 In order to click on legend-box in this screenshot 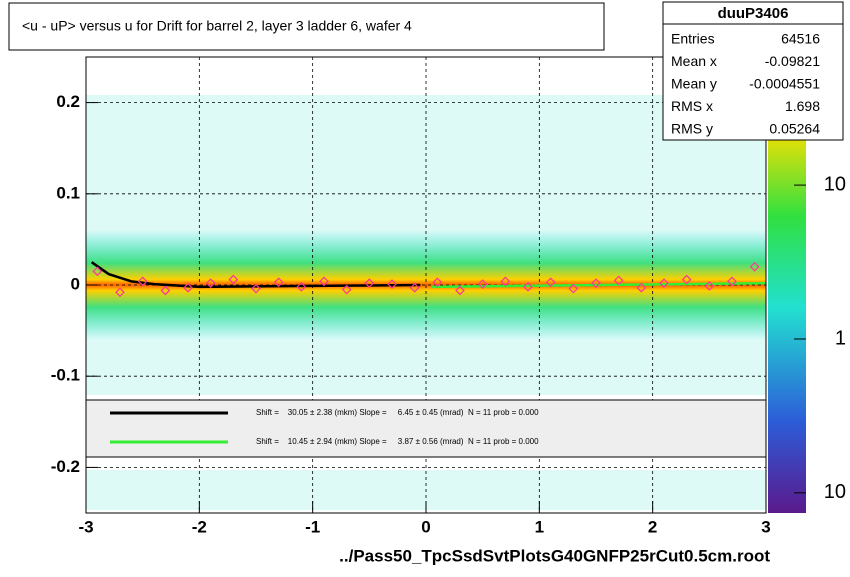, I will do `click(426, 428)`.